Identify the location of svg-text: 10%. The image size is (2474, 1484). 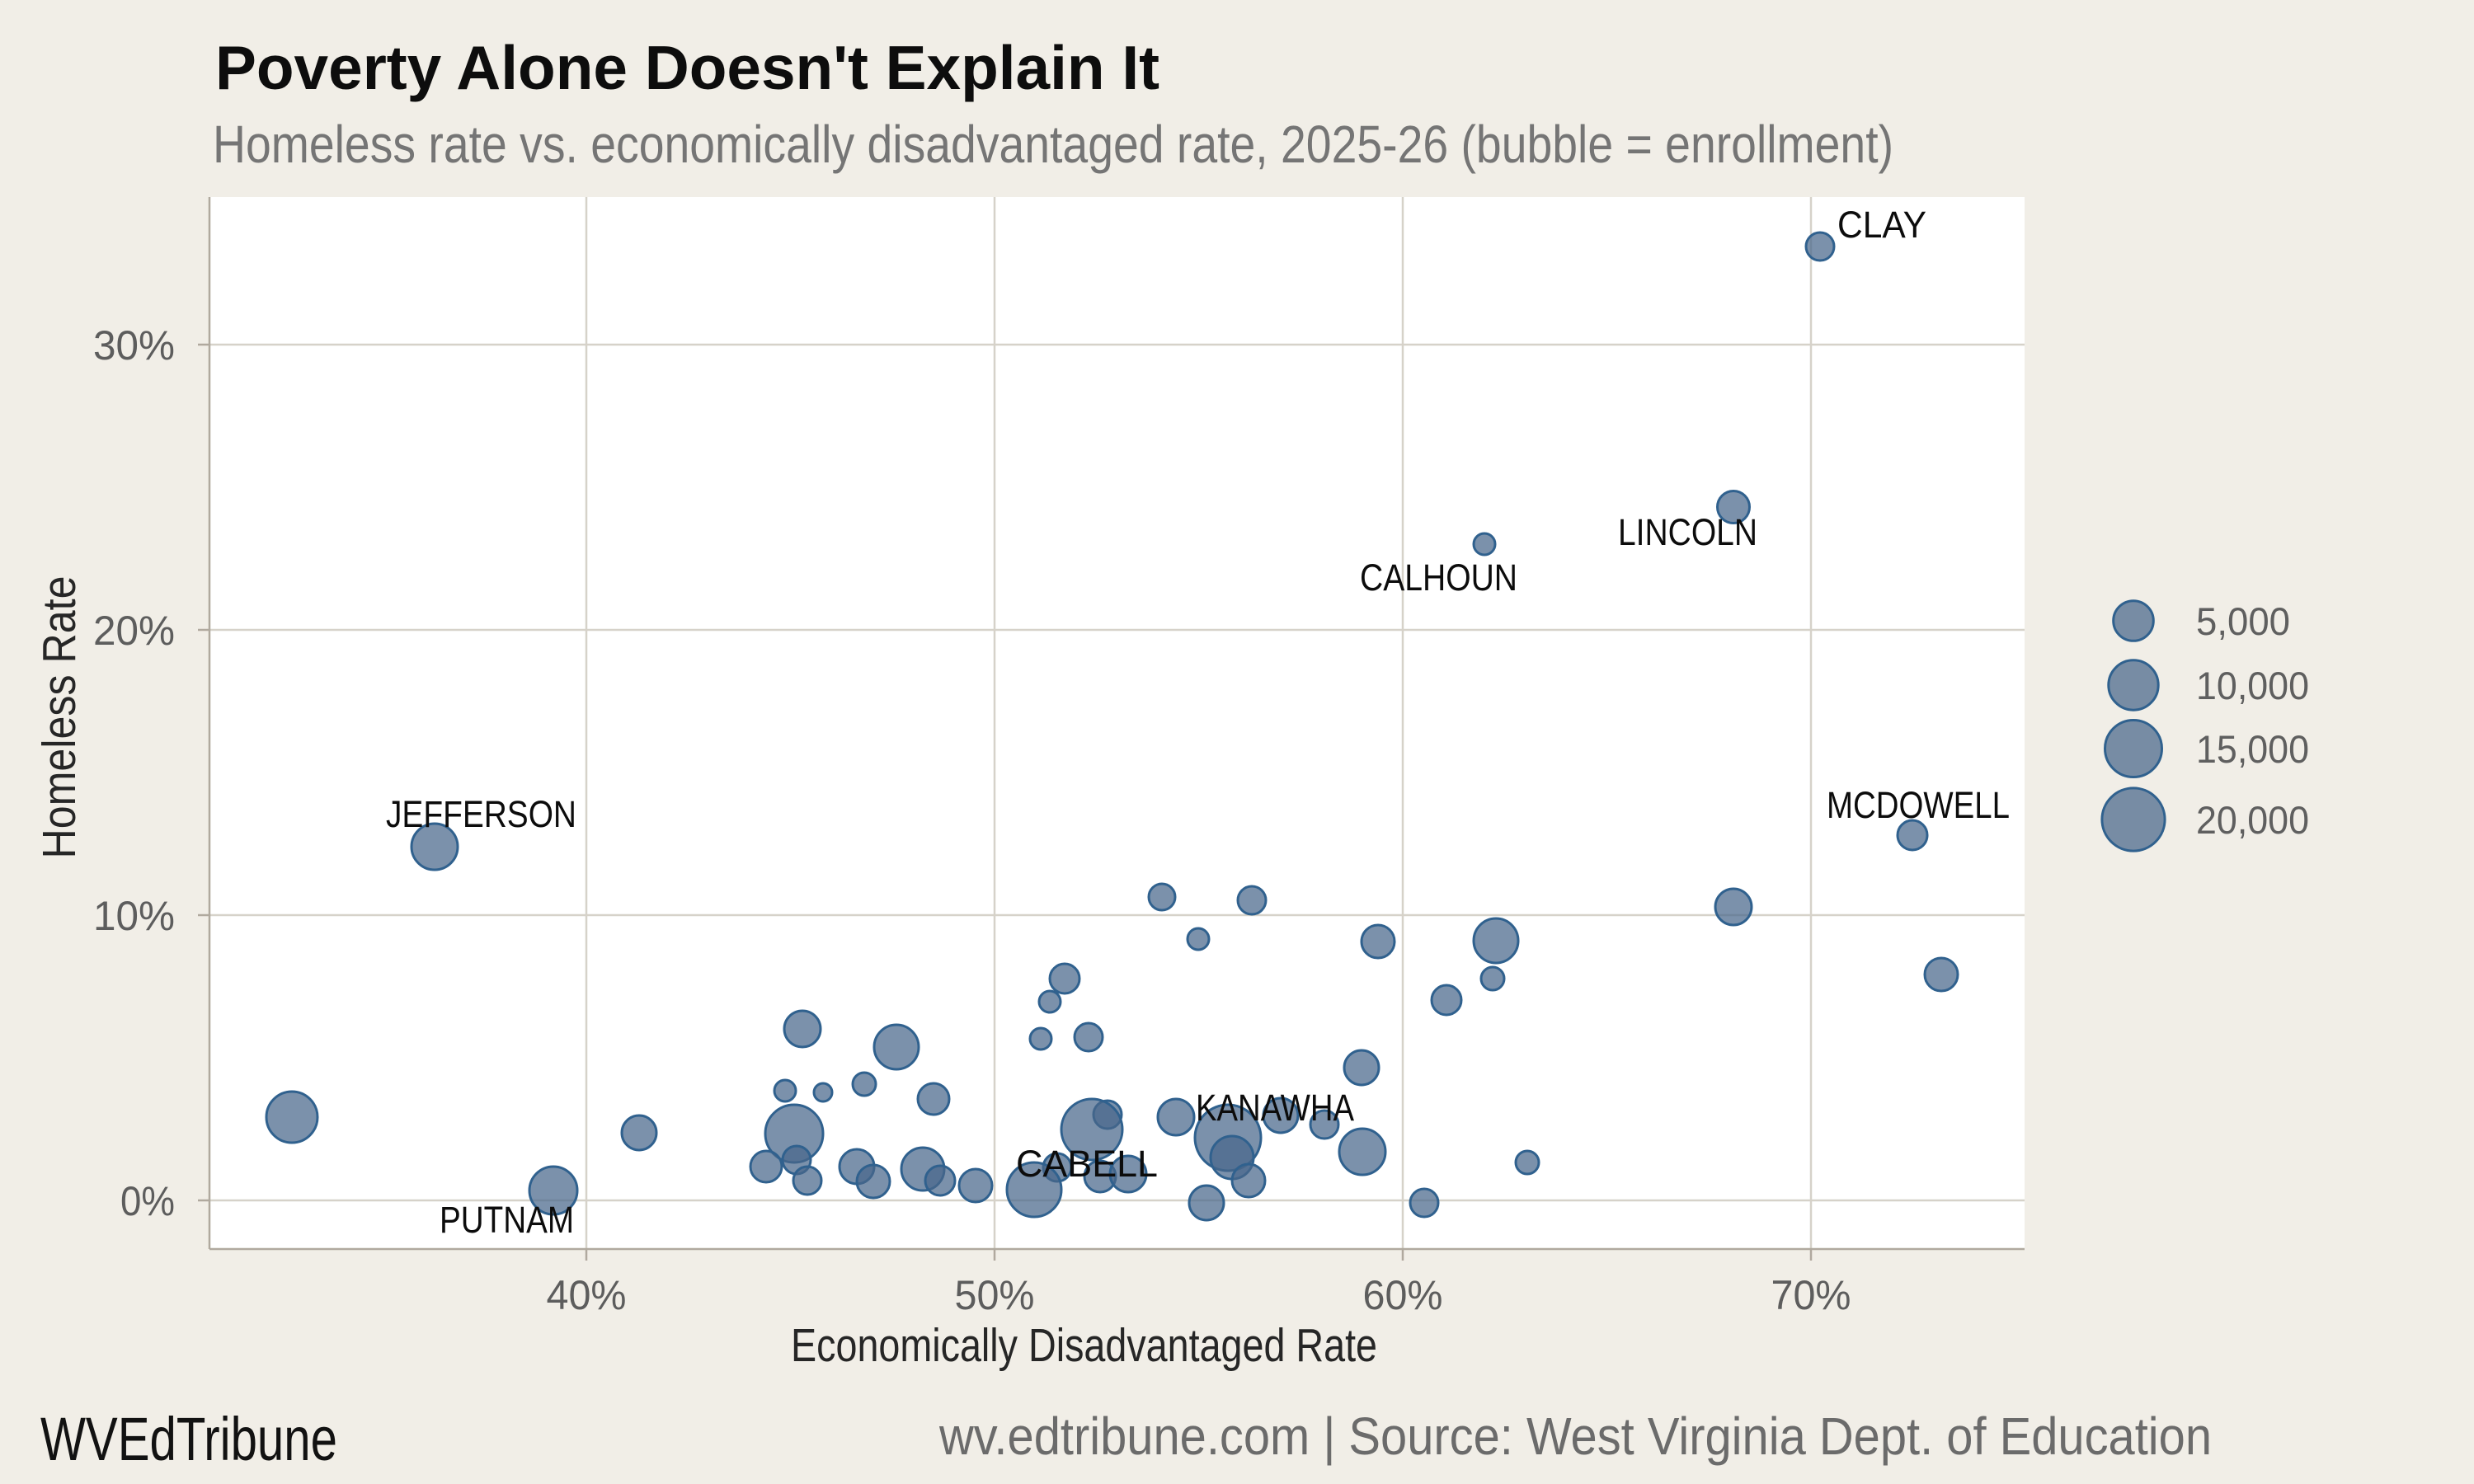
(134, 916).